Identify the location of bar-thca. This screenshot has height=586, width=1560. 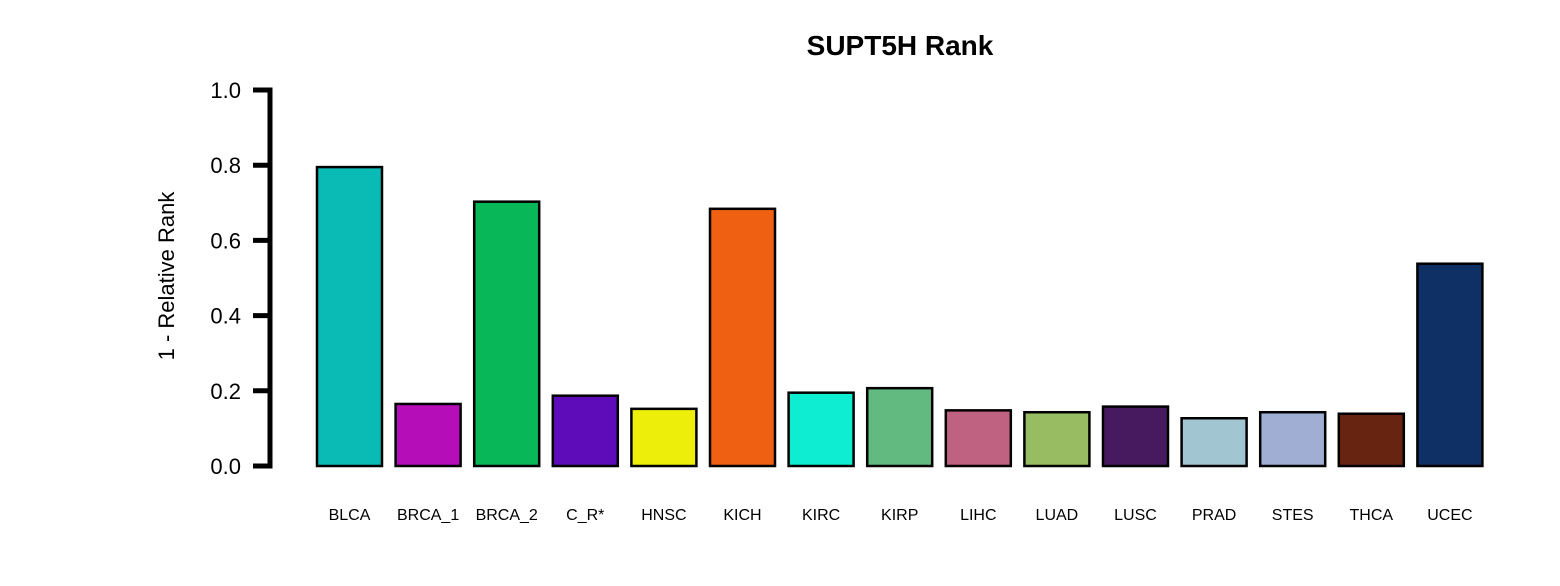
(1371, 440).